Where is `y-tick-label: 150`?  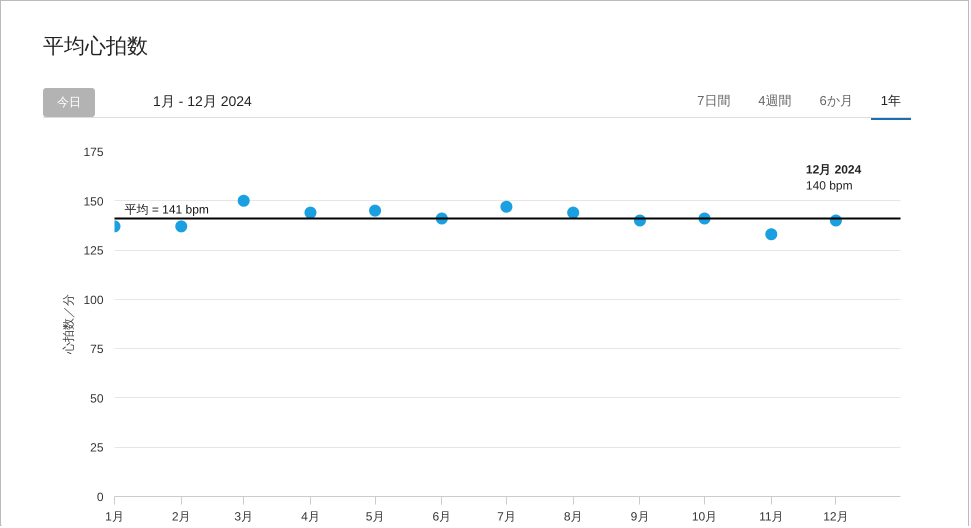 y-tick-label: 150 is located at coordinates (93, 201).